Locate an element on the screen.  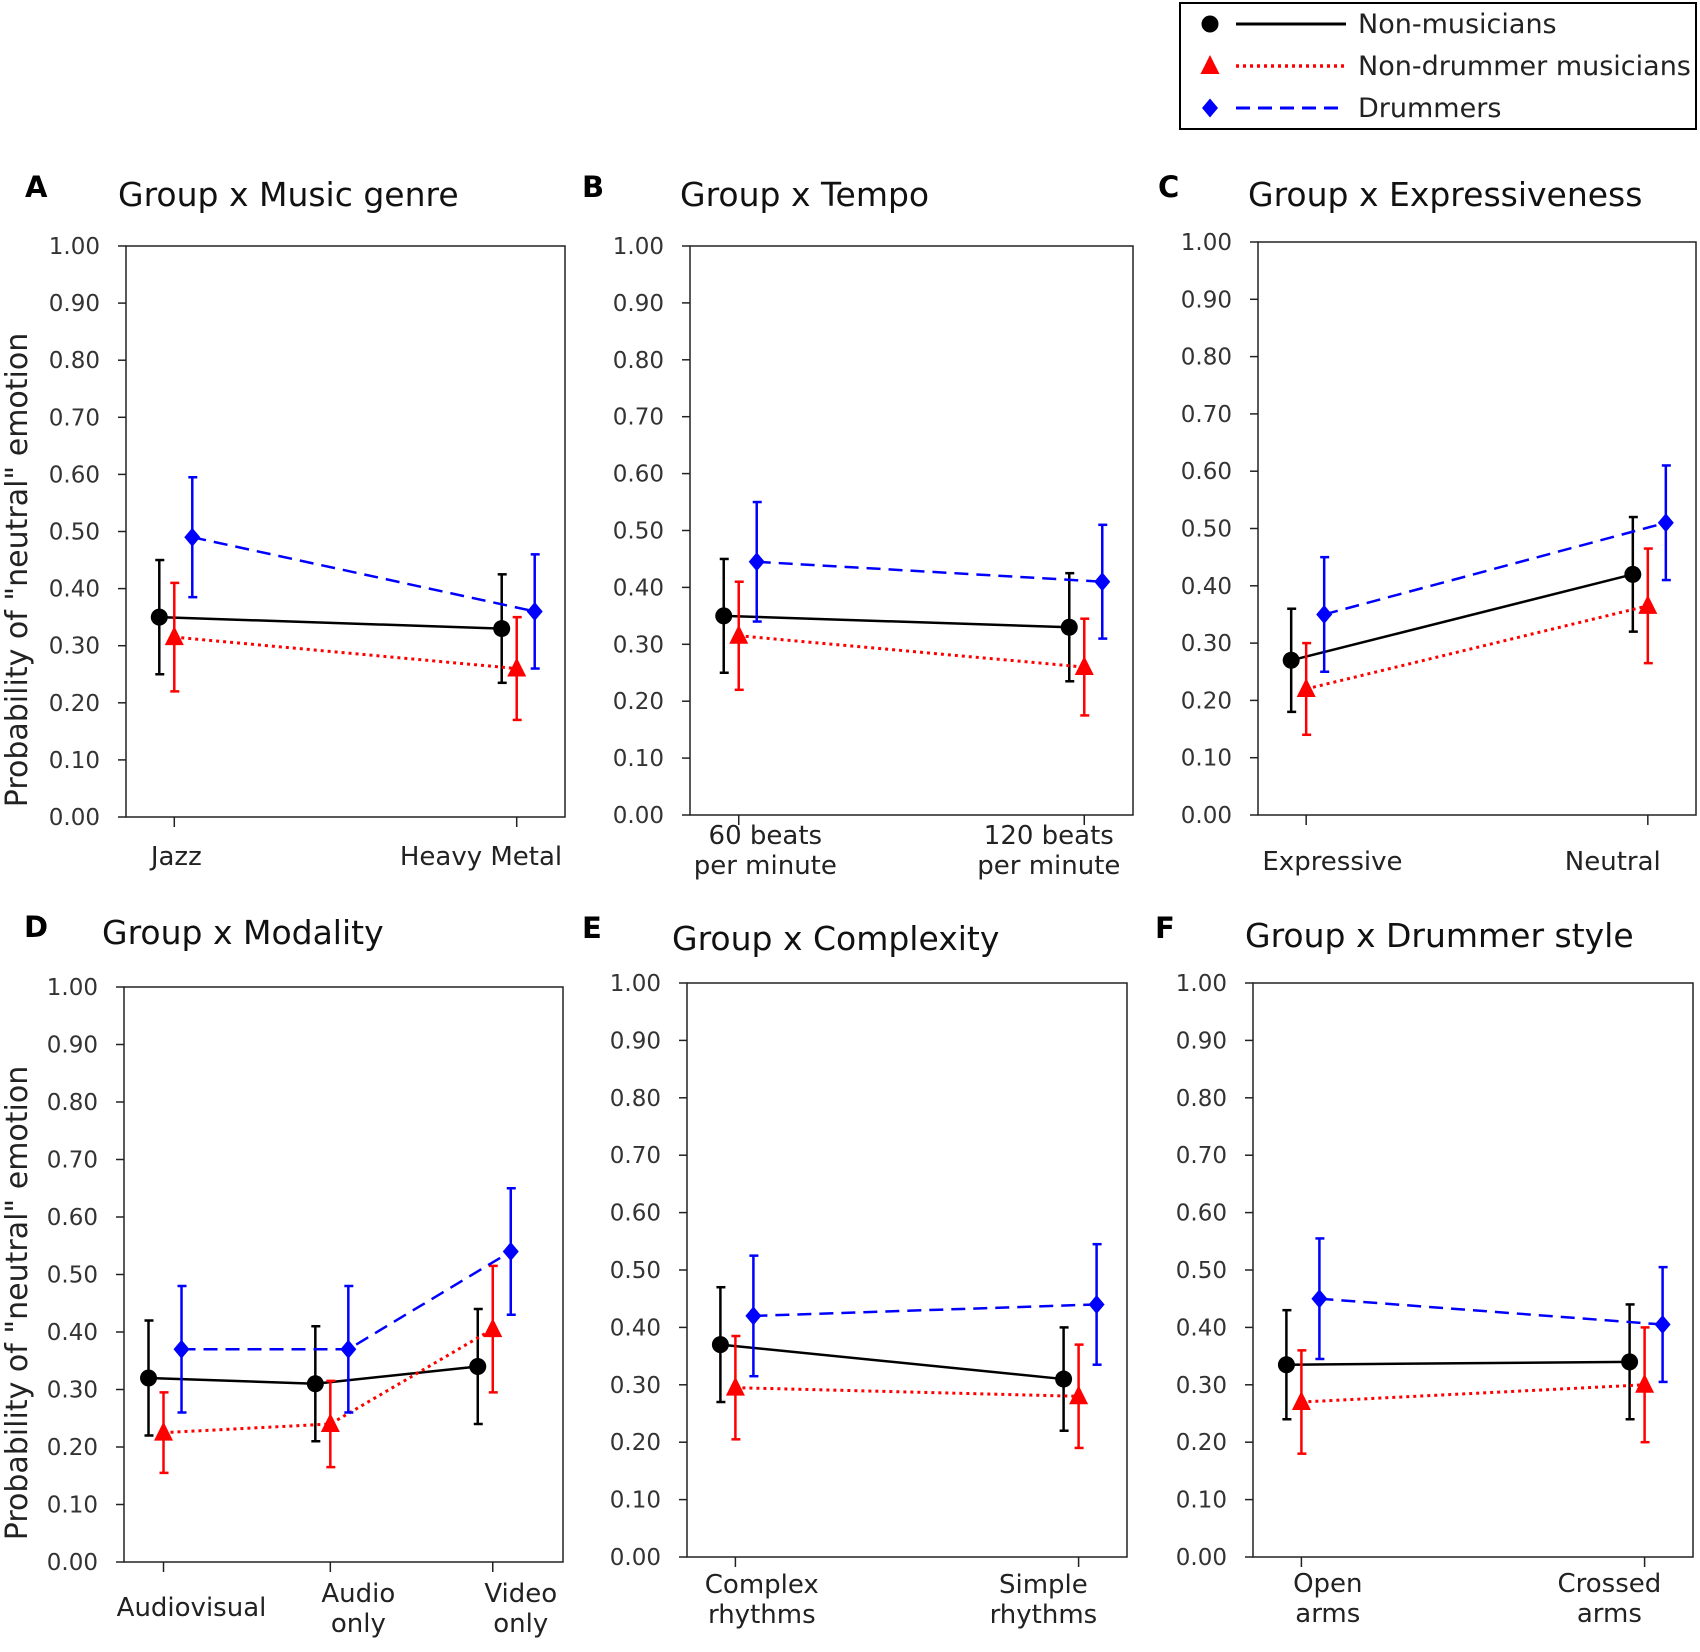
panel-letter: A is located at coordinates (36, 187).